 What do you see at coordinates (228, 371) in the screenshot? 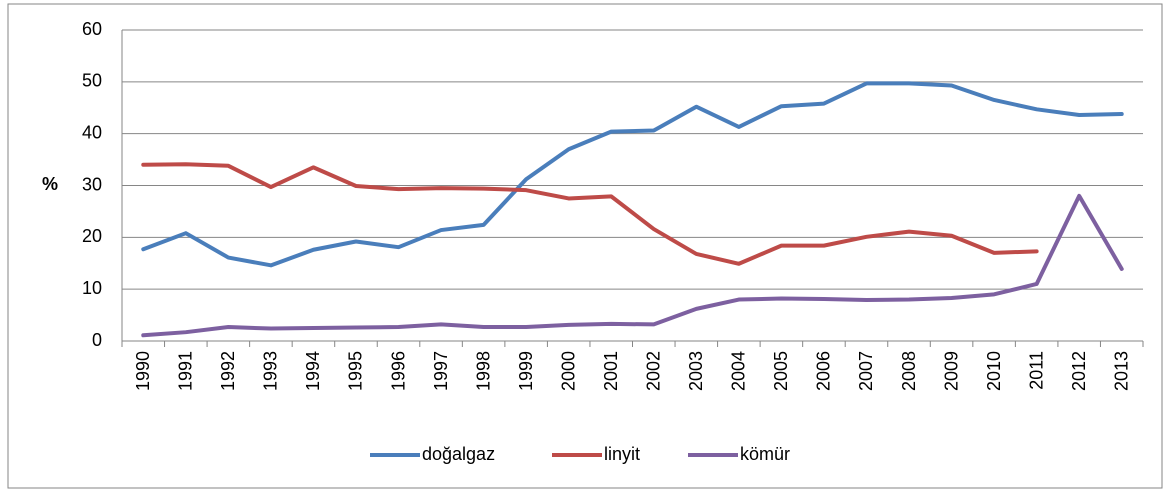
I see `x-tick-label: 1992` at bounding box center [228, 371].